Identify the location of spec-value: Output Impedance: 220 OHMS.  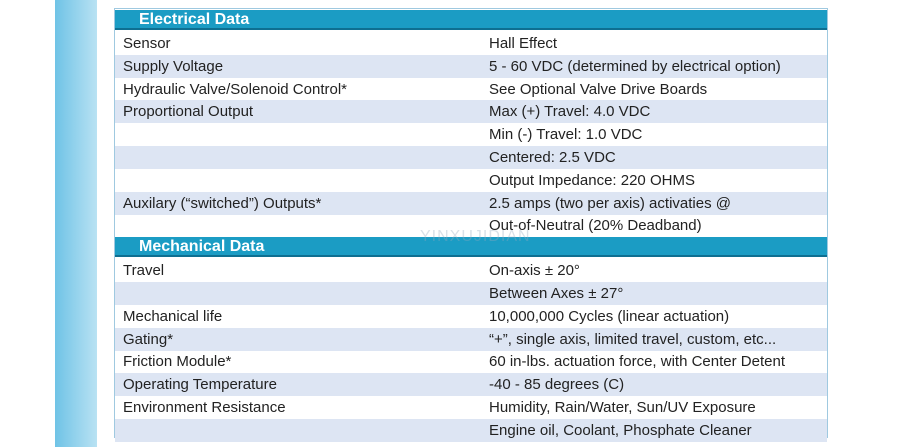
(592, 180).